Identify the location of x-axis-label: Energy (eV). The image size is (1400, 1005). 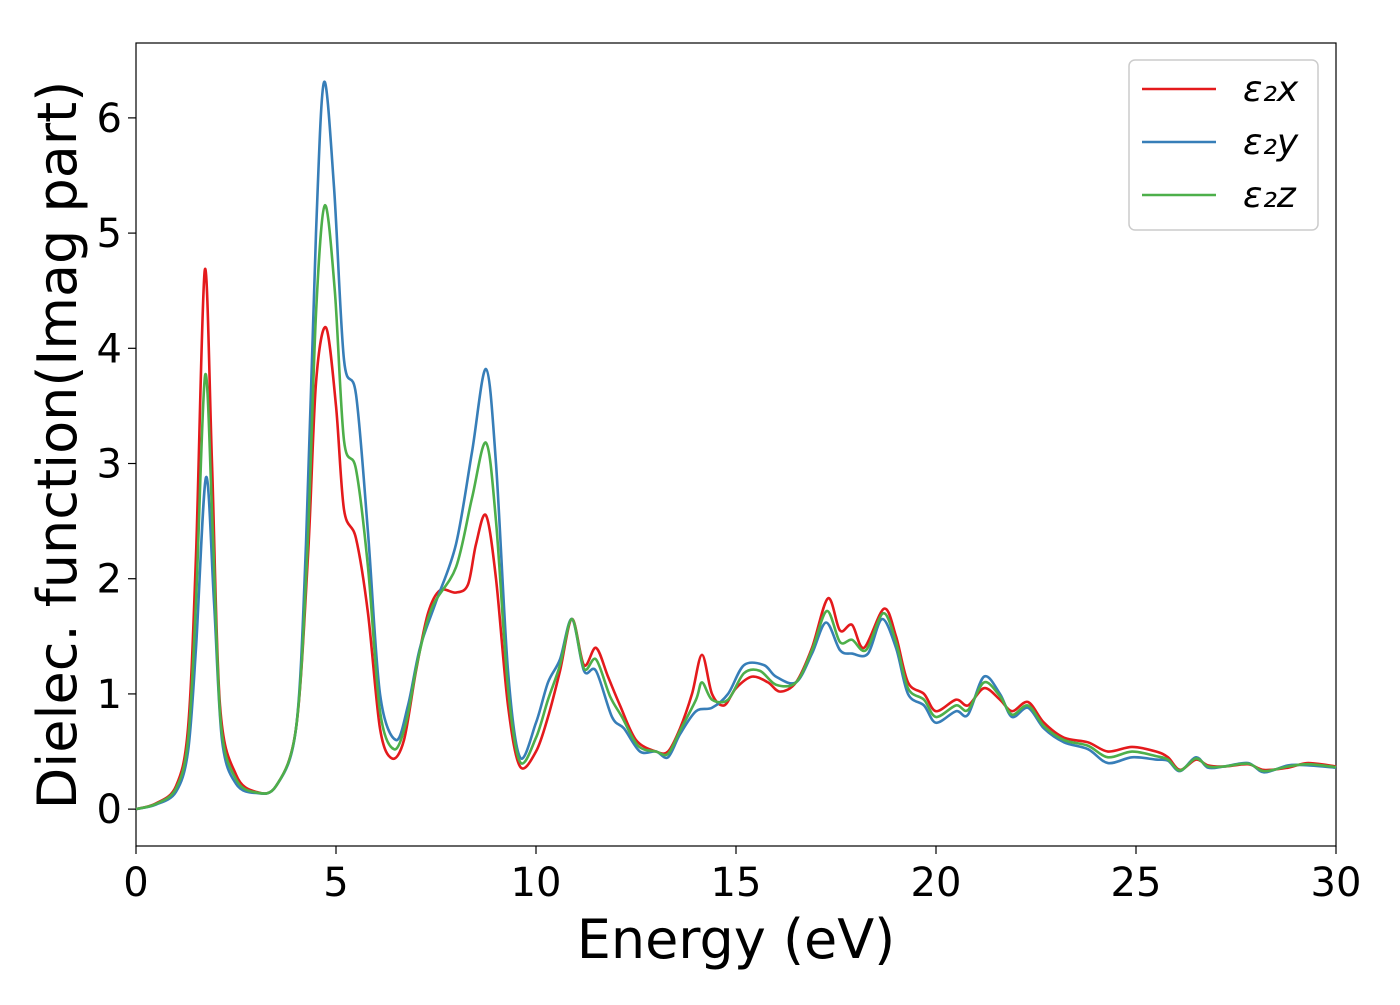
(736, 939).